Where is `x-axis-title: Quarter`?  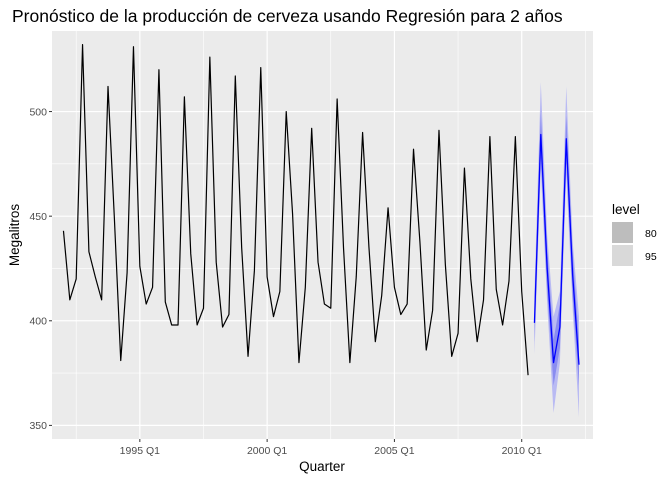
x-axis-title: Quarter is located at coordinates (322, 466).